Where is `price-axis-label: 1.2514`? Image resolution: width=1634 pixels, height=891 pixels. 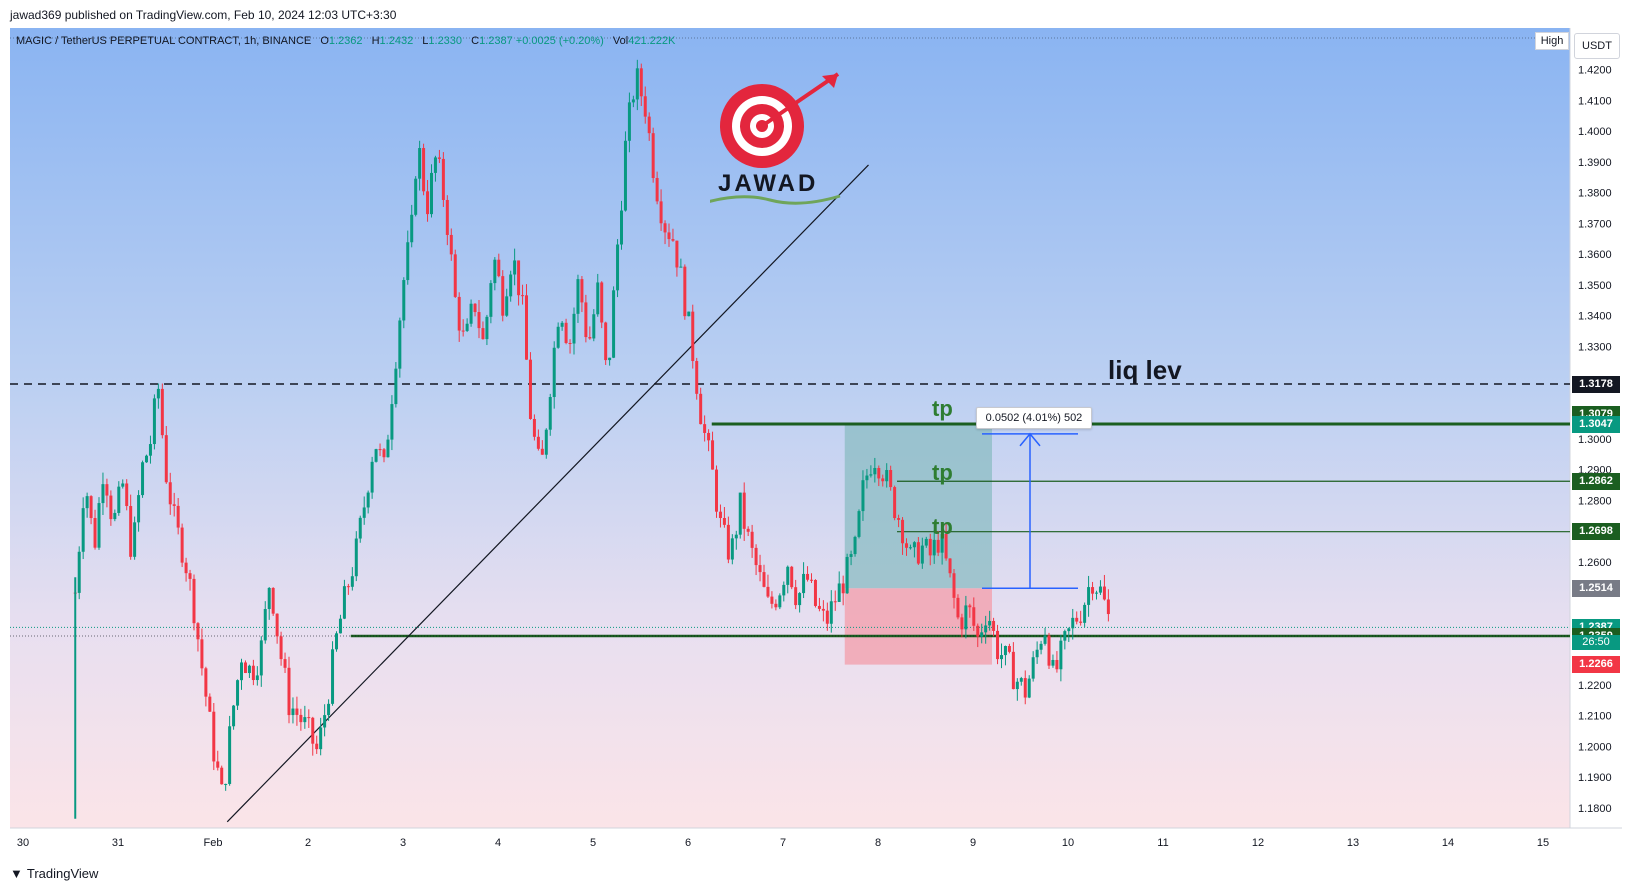
price-axis-label: 1.2514 is located at coordinates (1596, 588).